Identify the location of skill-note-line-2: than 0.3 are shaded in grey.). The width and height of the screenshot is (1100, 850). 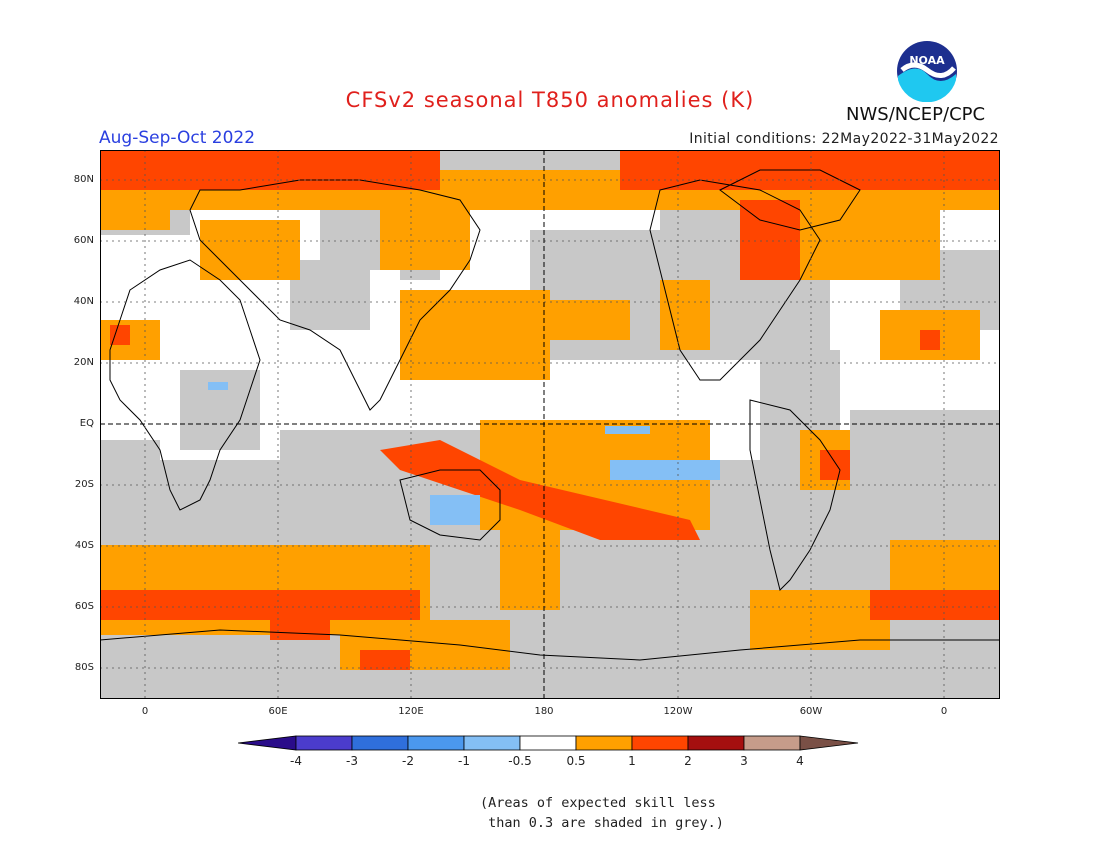
(602, 823).